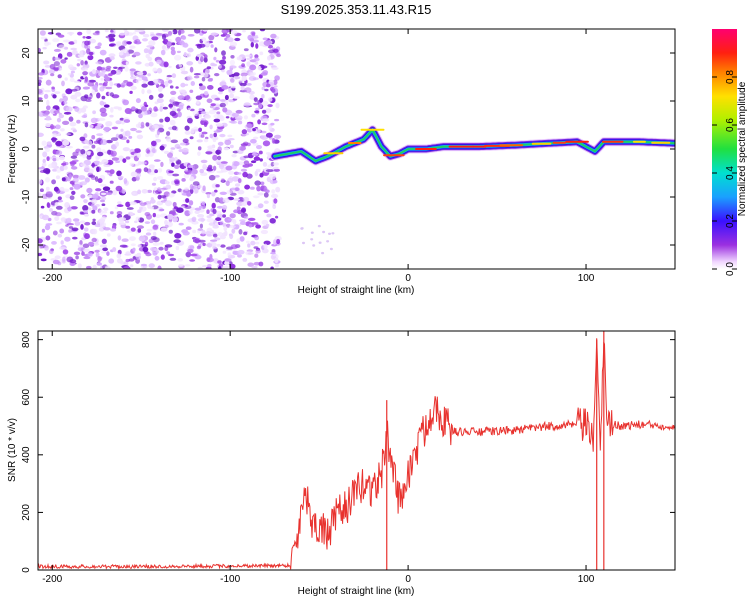 This screenshot has width=750, height=600. I want to click on spectrogram-x-label: Height of straight line (km), so click(356, 290).